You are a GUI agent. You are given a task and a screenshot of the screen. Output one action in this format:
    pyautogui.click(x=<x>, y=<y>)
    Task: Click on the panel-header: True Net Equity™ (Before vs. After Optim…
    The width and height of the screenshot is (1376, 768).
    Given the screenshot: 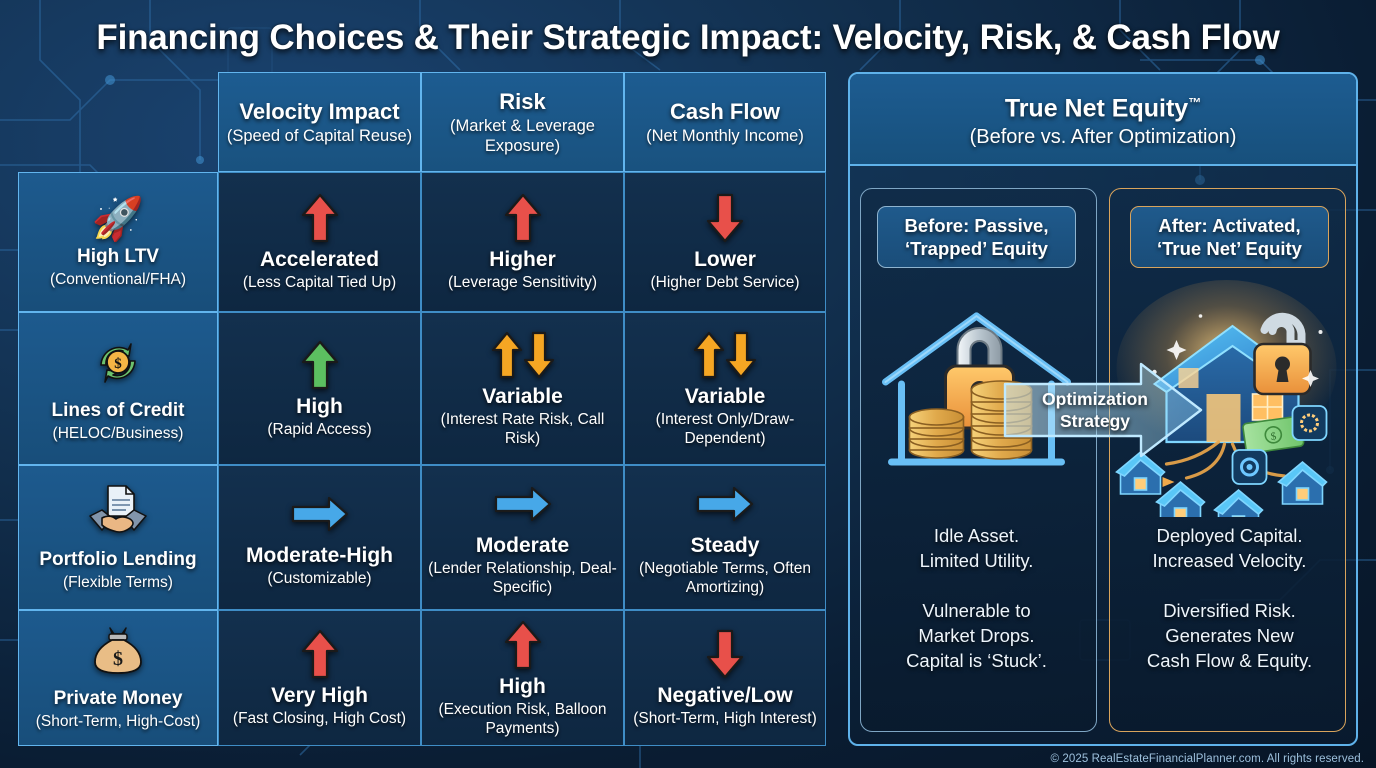 What is the action you would take?
    pyautogui.click(x=1103, y=120)
    